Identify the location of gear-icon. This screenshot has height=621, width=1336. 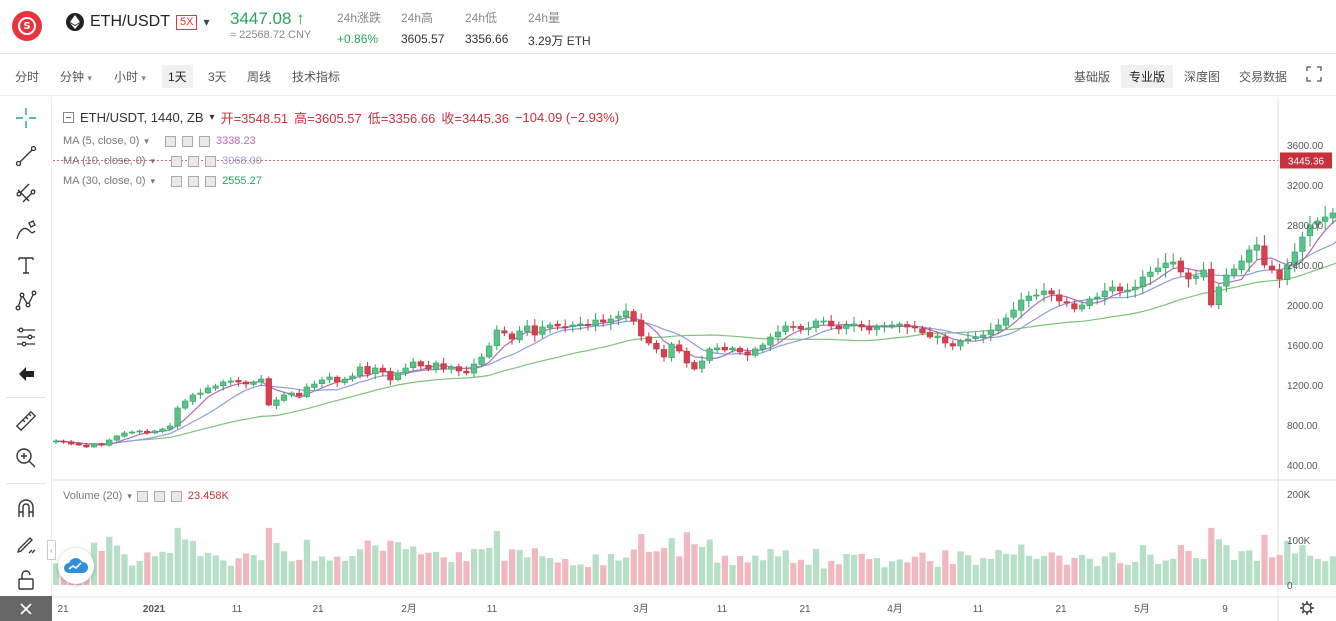
(1307, 608).